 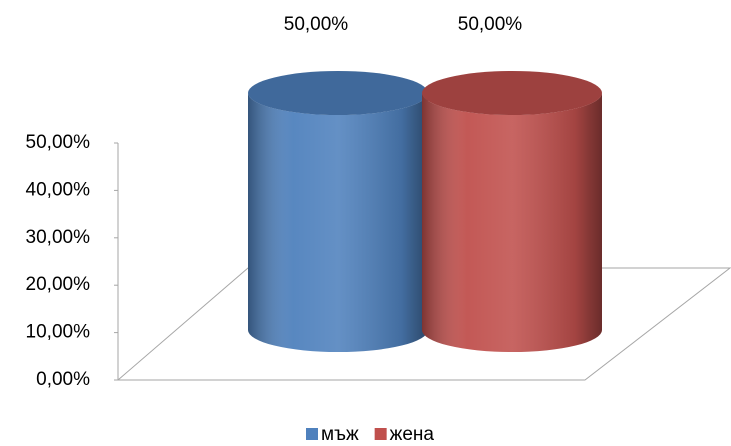 What do you see at coordinates (58, 189) in the screenshot?
I see `y-tick-label: 40,00%` at bounding box center [58, 189].